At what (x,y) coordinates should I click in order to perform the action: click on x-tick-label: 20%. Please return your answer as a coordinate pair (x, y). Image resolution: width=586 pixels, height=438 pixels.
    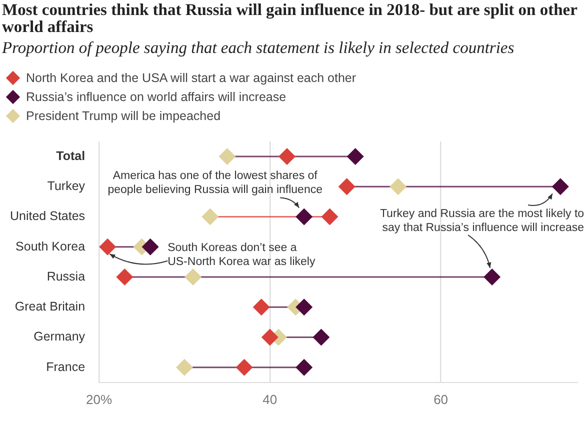
    Looking at the image, I should click on (99, 399).